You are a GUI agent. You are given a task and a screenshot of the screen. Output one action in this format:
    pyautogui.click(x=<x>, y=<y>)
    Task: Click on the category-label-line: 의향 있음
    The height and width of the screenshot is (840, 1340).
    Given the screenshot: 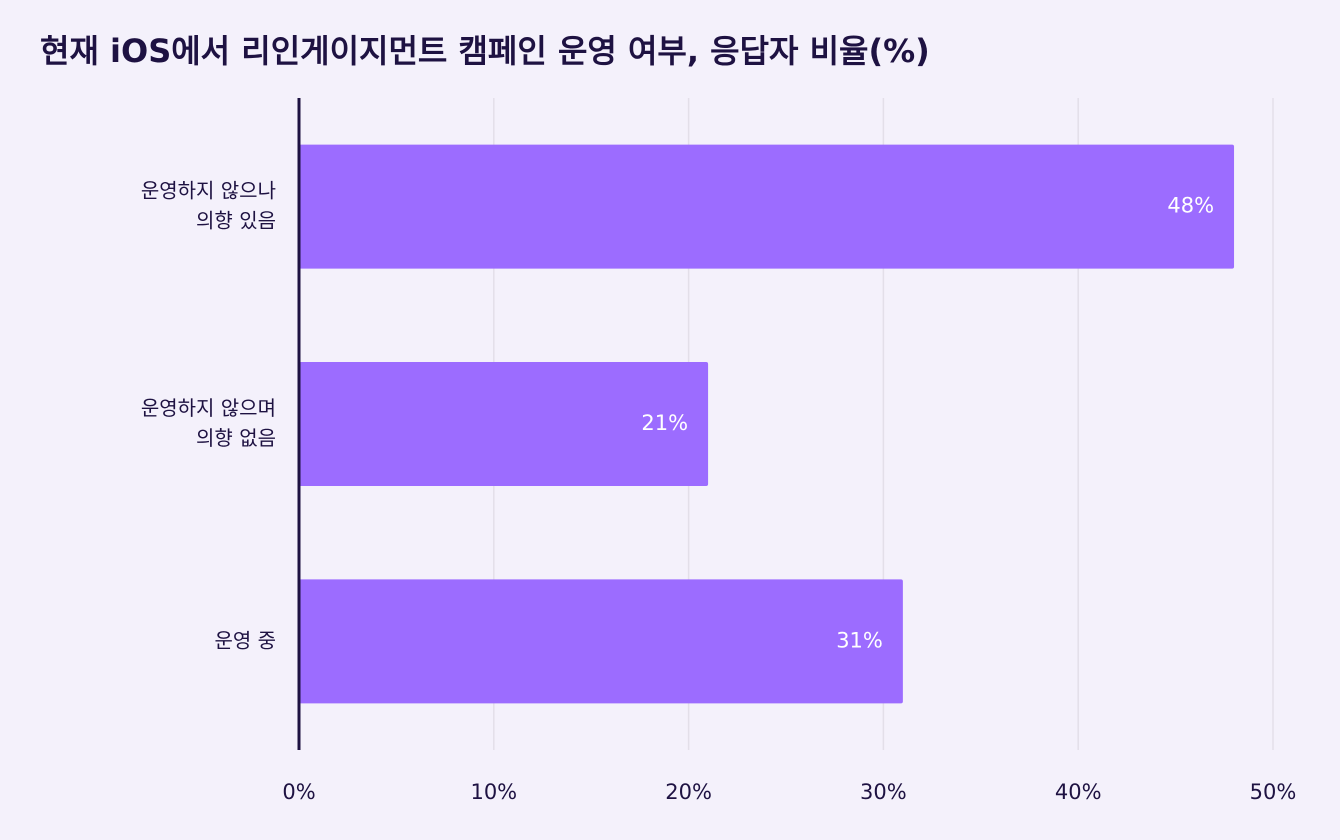 What is the action you would take?
    pyautogui.click(x=236, y=220)
    